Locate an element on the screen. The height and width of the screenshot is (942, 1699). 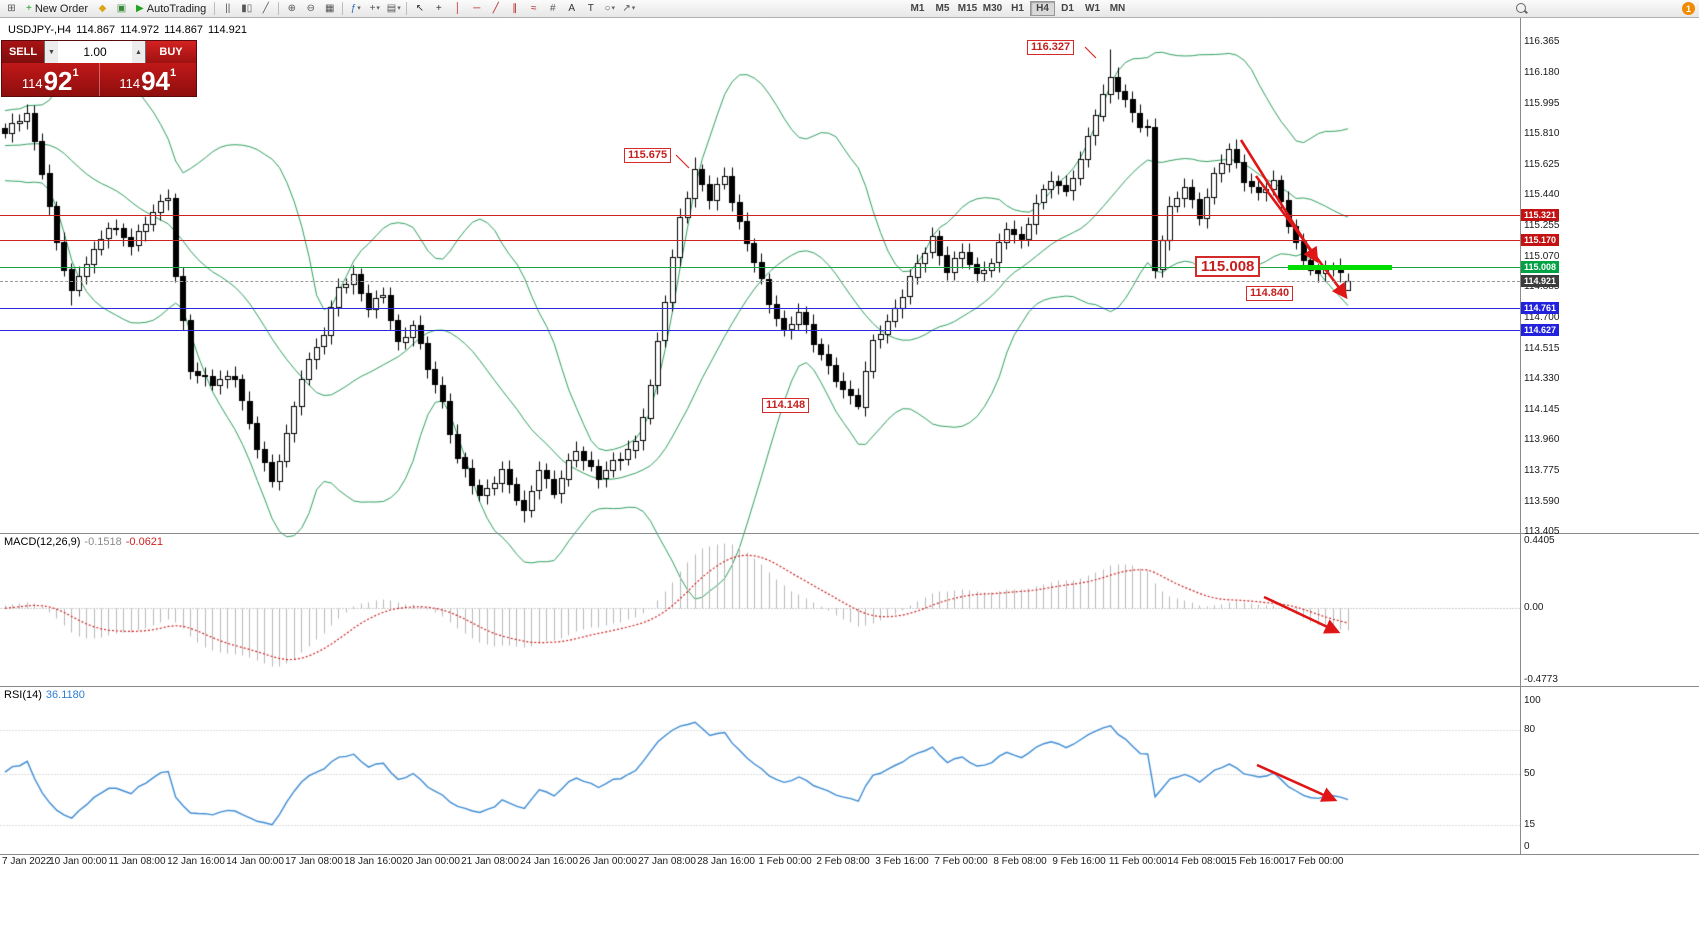
market-watch-button: ▣ is located at coordinates (121, 9).